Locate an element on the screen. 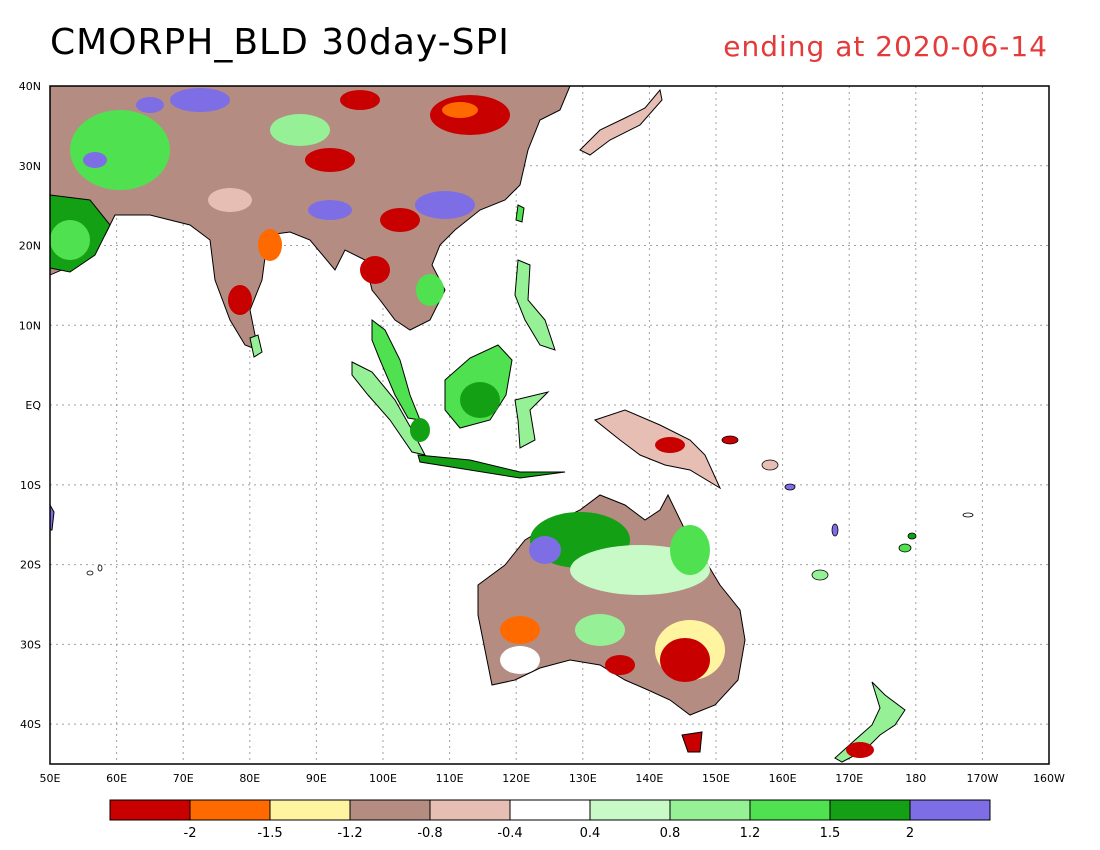 The image size is (1100, 850). colorbar-labels: -2 -1.5 -1.2 -0.8 -0.4 0.4 0.8 1.2 1.5 2 is located at coordinates (549, 833).